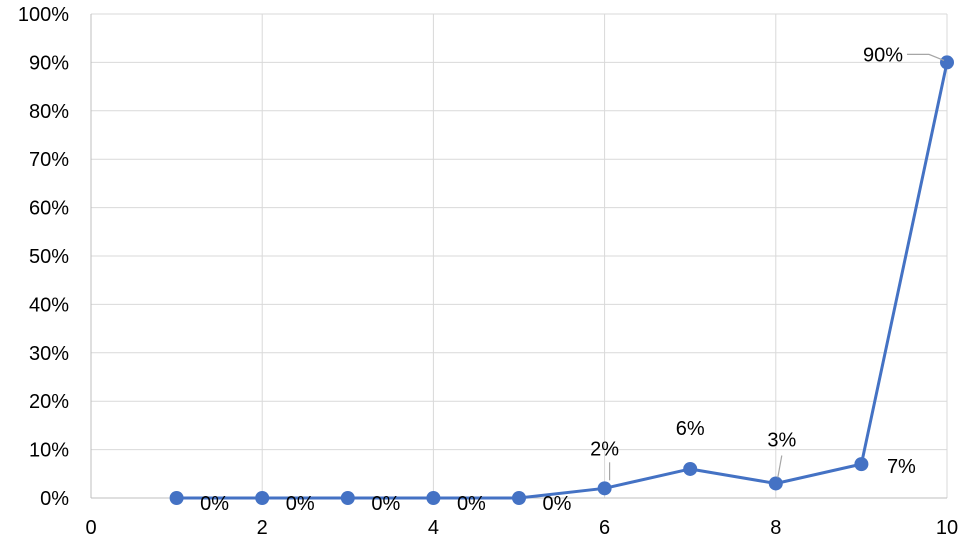  Describe the element at coordinates (49, 209) in the screenshot. I see `y-tick-label: 60%` at that location.